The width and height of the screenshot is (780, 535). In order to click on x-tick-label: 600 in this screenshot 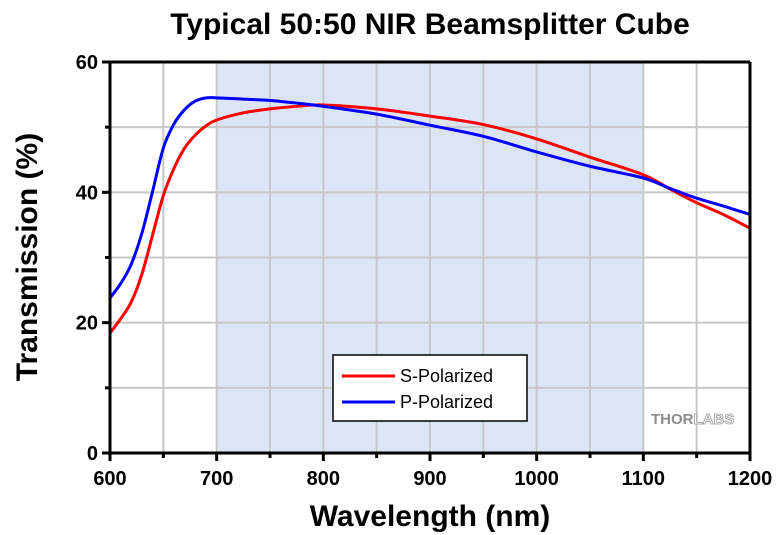, I will do `click(109, 479)`.